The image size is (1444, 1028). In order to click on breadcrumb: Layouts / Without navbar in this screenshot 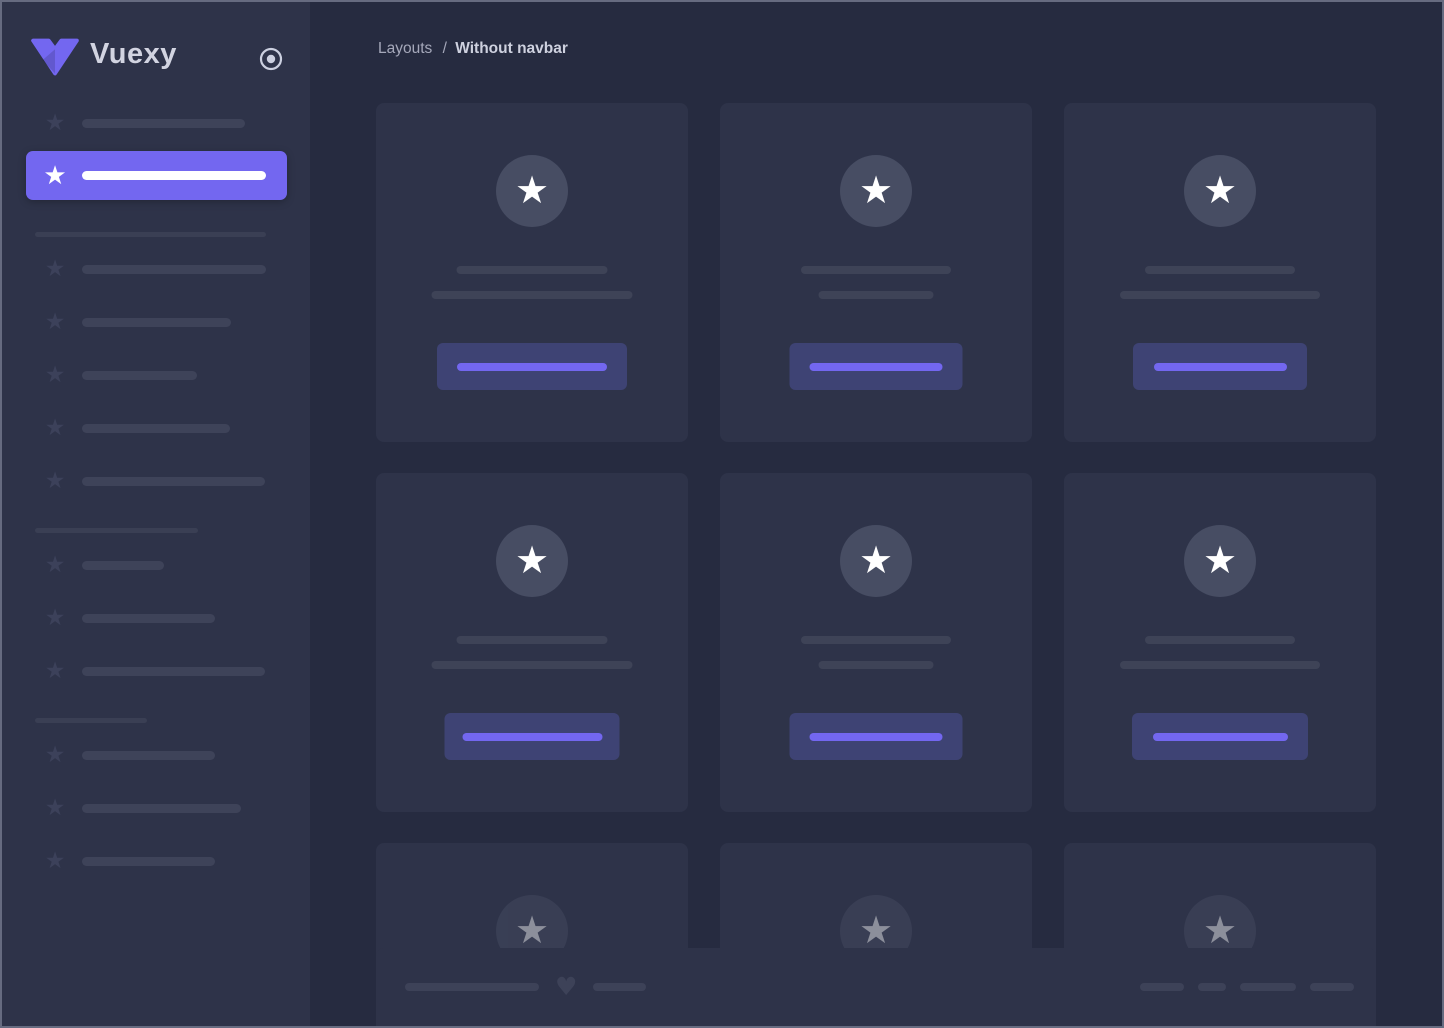, I will do `click(473, 49)`.